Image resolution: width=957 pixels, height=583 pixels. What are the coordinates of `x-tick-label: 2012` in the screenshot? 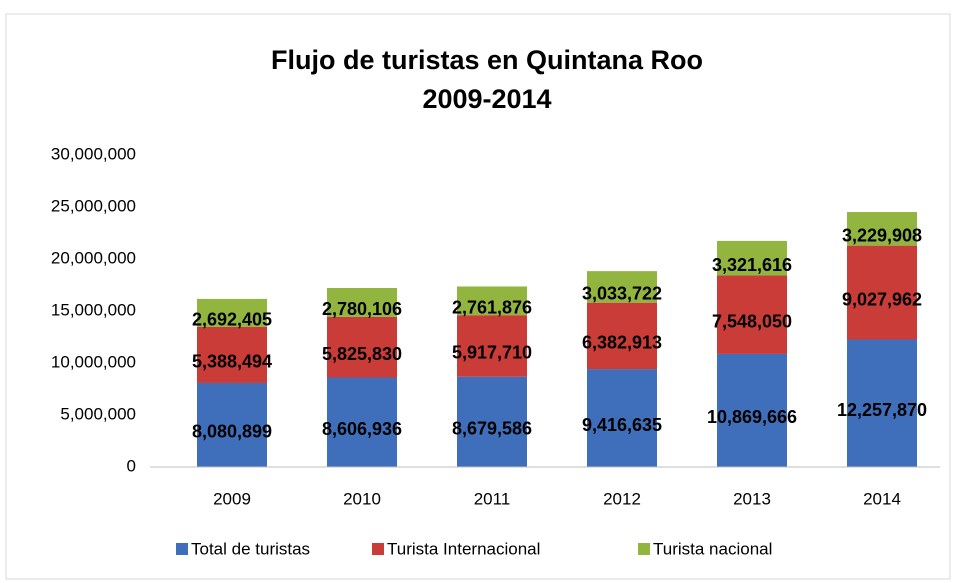 It's located at (622, 498).